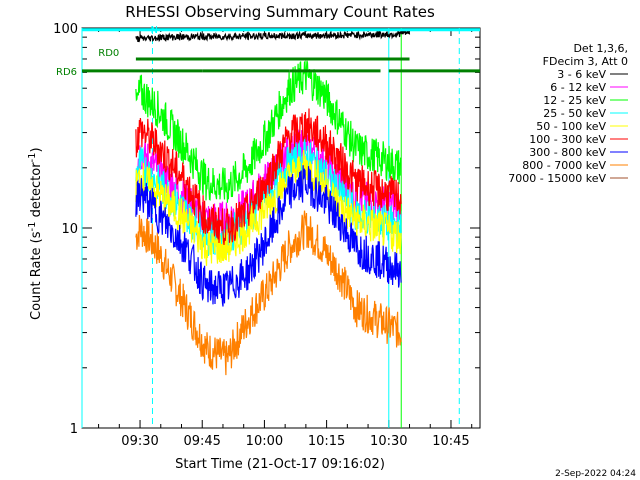 The height and width of the screenshot is (480, 640). I want to click on legend-entry-label: 6 - 12 keV, so click(578, 87).